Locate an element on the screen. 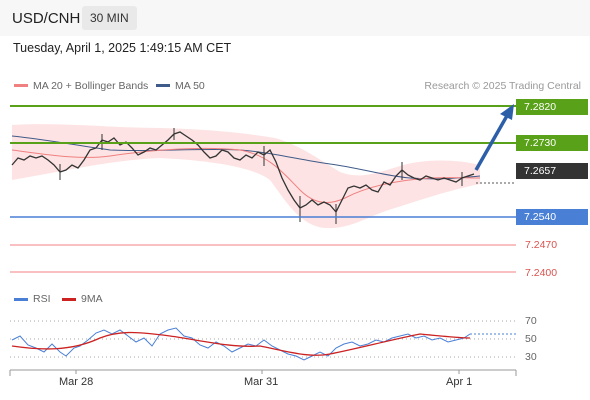  rsi-line is located at coordinates (241, 344).